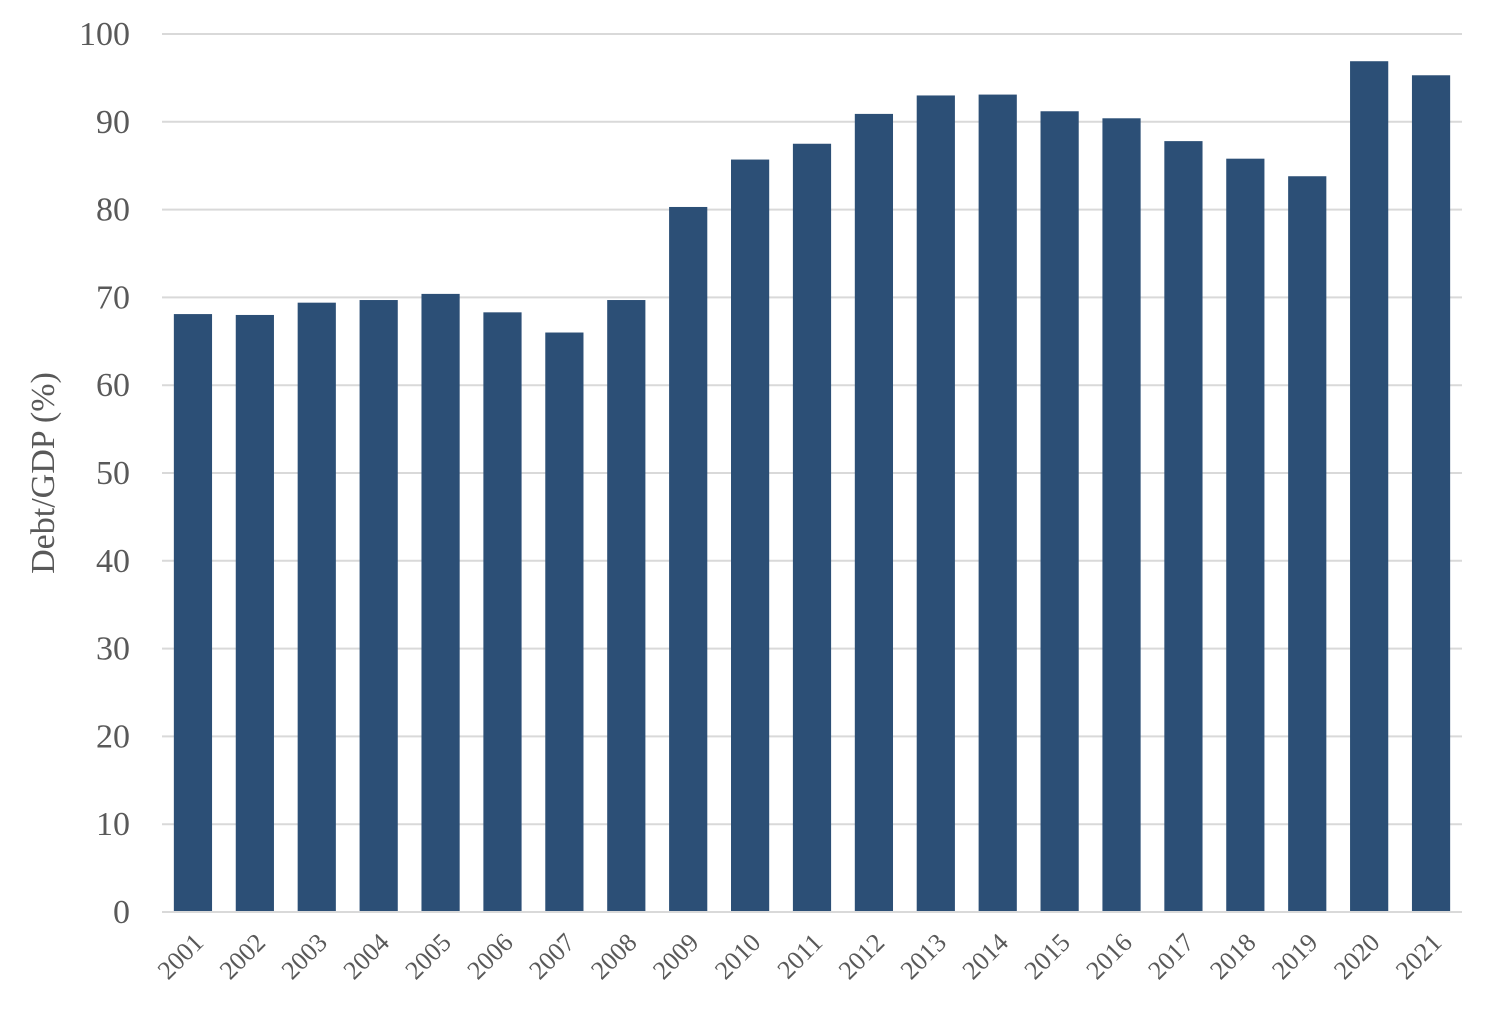  Describe the element at coordinates (180, 956) in the screenshot. I see `x-tick-label: 2001` at that location.